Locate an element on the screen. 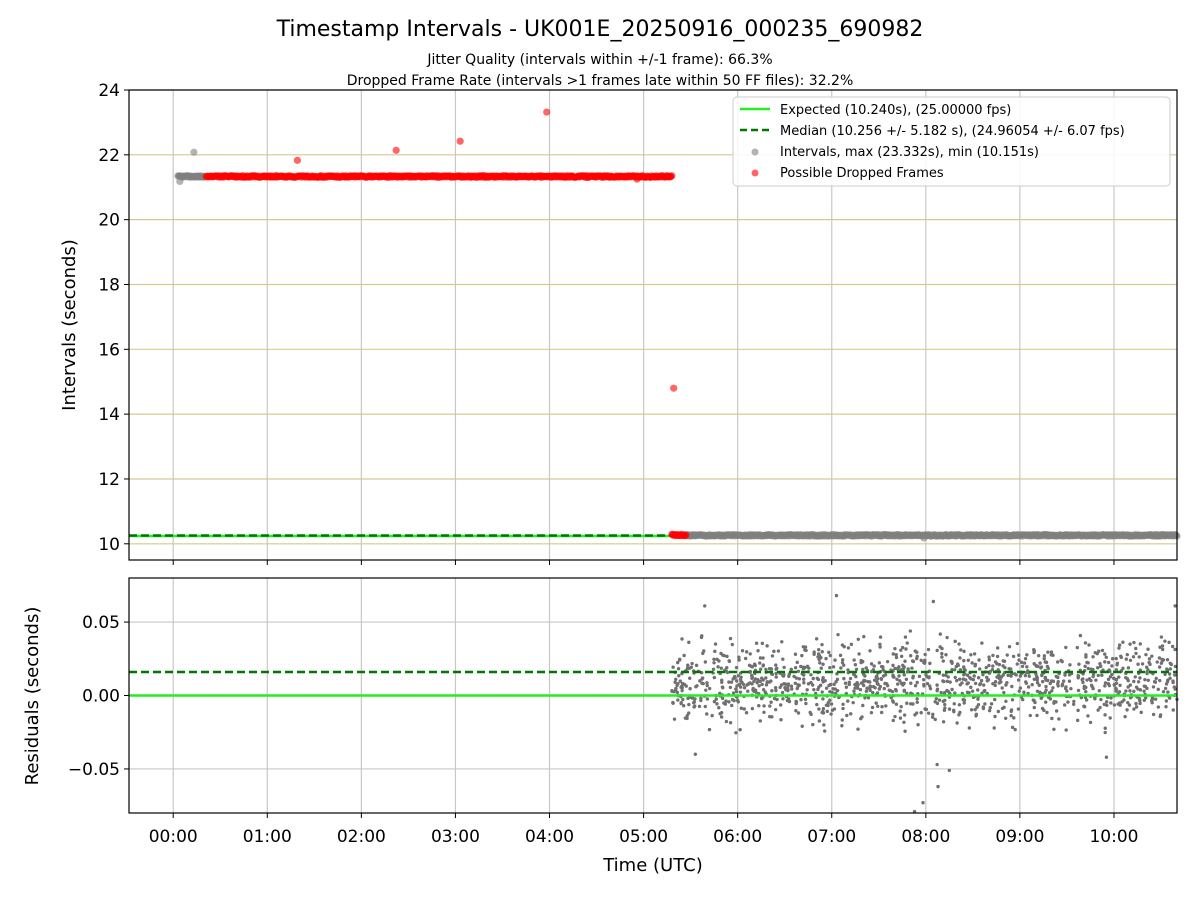 The height and width of the screenshot is (900, 1200). bottom-y-axis-label: Residuals (seconds) is located at coordinates (32, 696).